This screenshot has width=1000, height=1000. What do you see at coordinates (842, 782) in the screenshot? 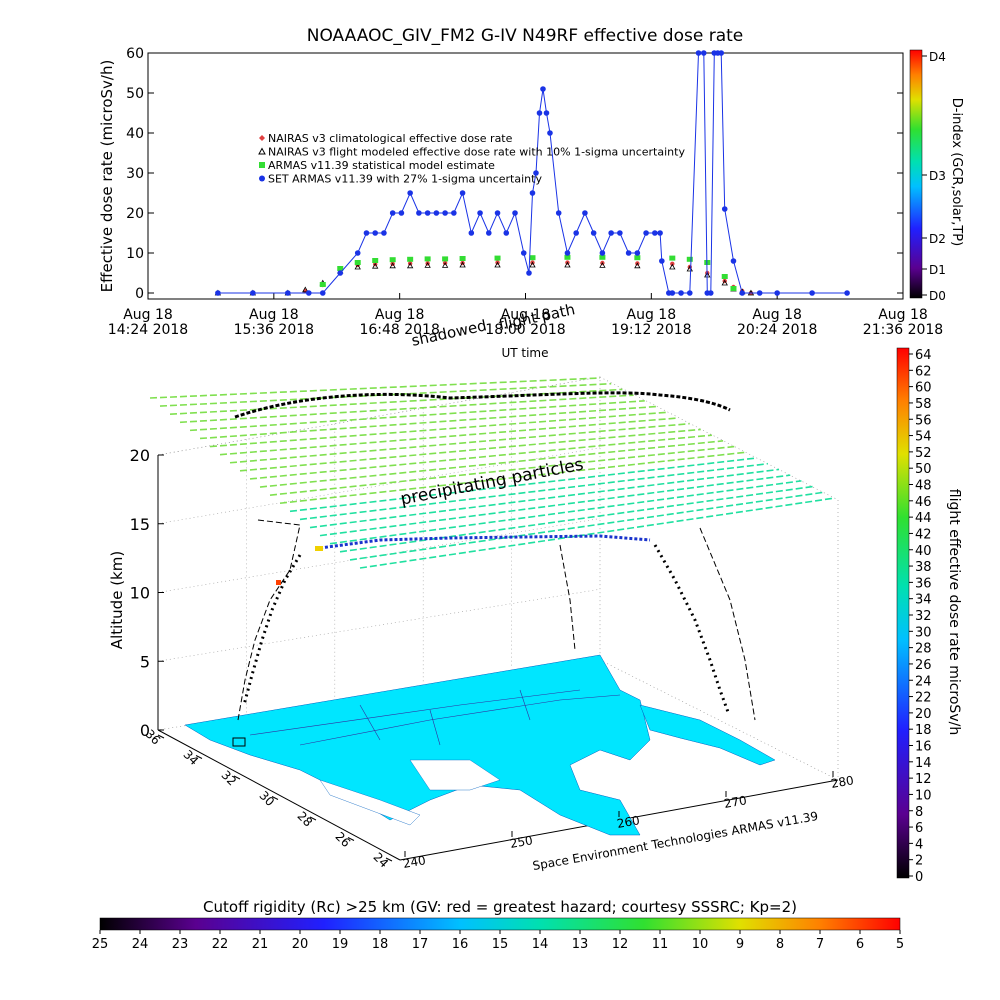
I see `longitude-tick-label: 280` at bounding box center [842, 782].